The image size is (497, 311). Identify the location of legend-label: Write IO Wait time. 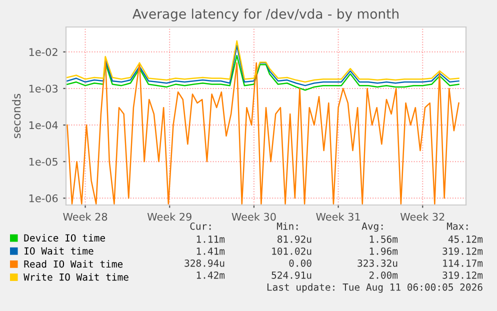
(76, 277).